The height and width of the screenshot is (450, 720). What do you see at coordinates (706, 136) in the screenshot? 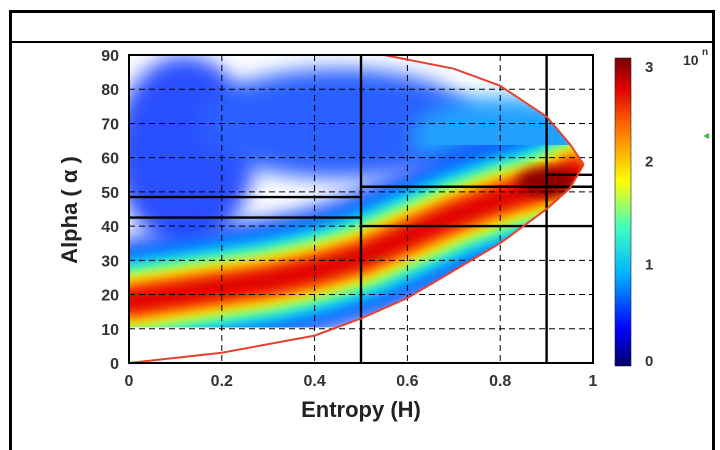
I see `green-arrow-mark` at bounding box center [706, 136].